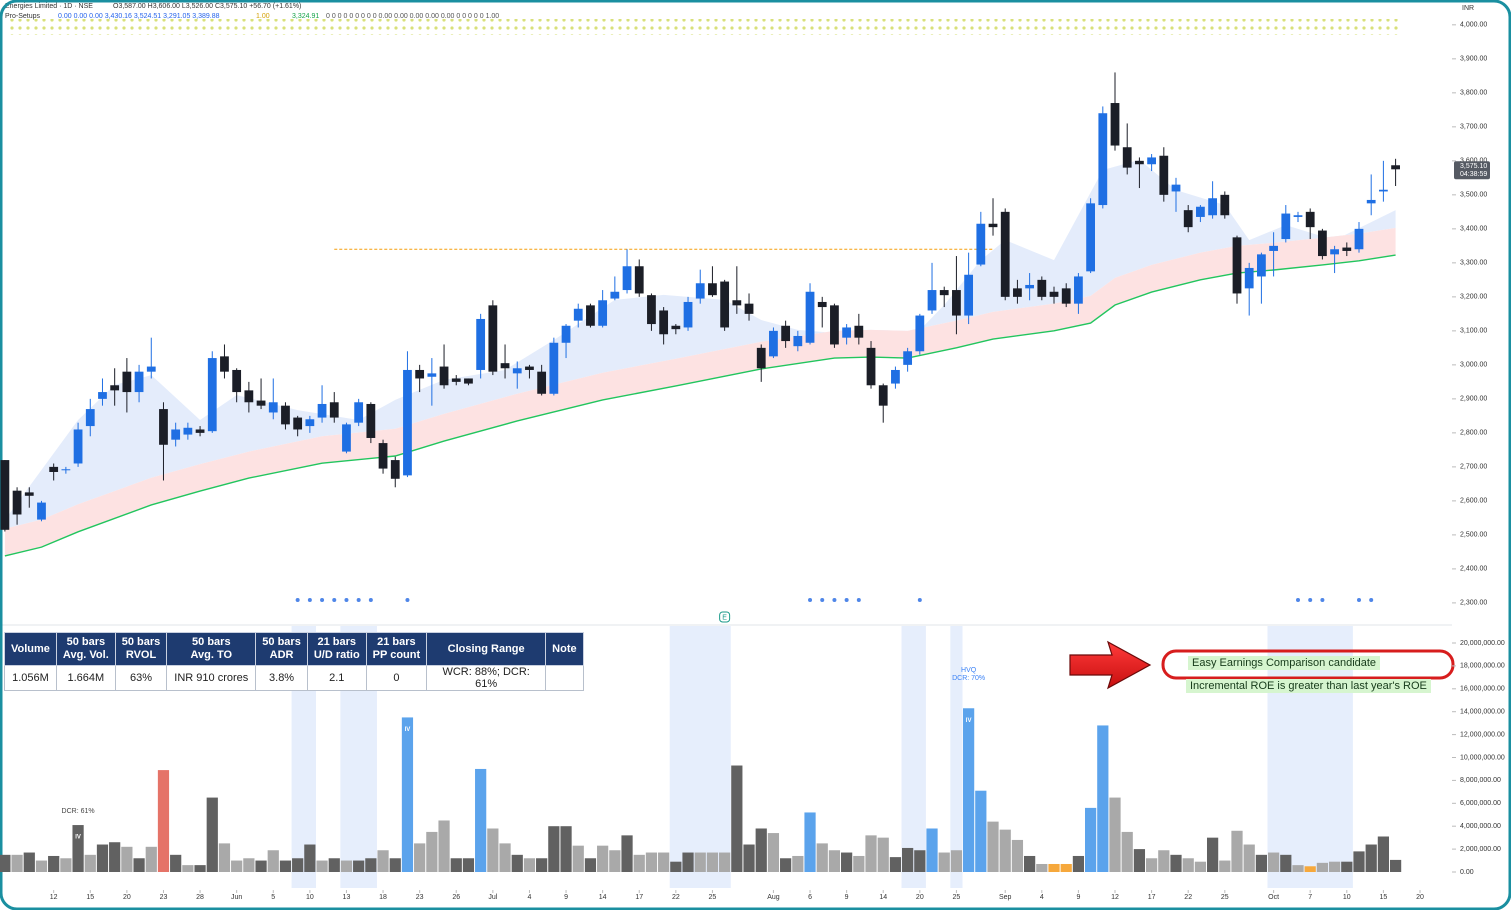 The height and width of the screenshot is (910, 1511). What do you see at coordinates (23, 16) in the screenshot?
I see `indicator-name: Pro-Setups` at bounding box center [23, 16].